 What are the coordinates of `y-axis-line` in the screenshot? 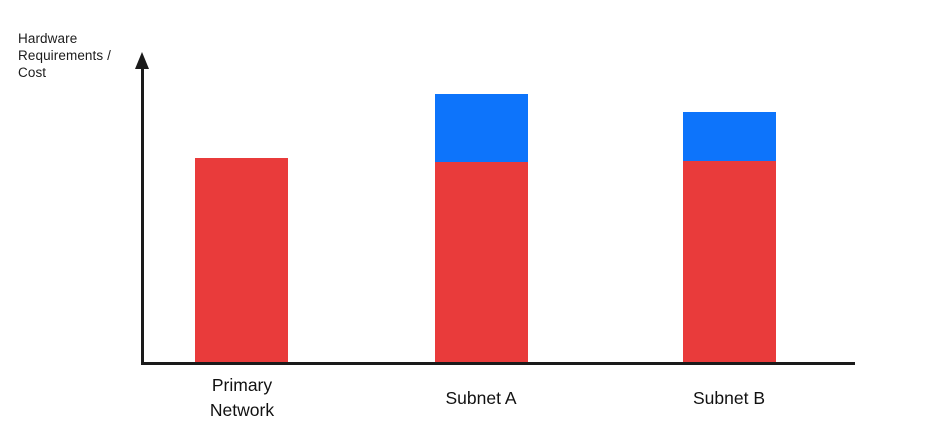 It's located at (142, 215).